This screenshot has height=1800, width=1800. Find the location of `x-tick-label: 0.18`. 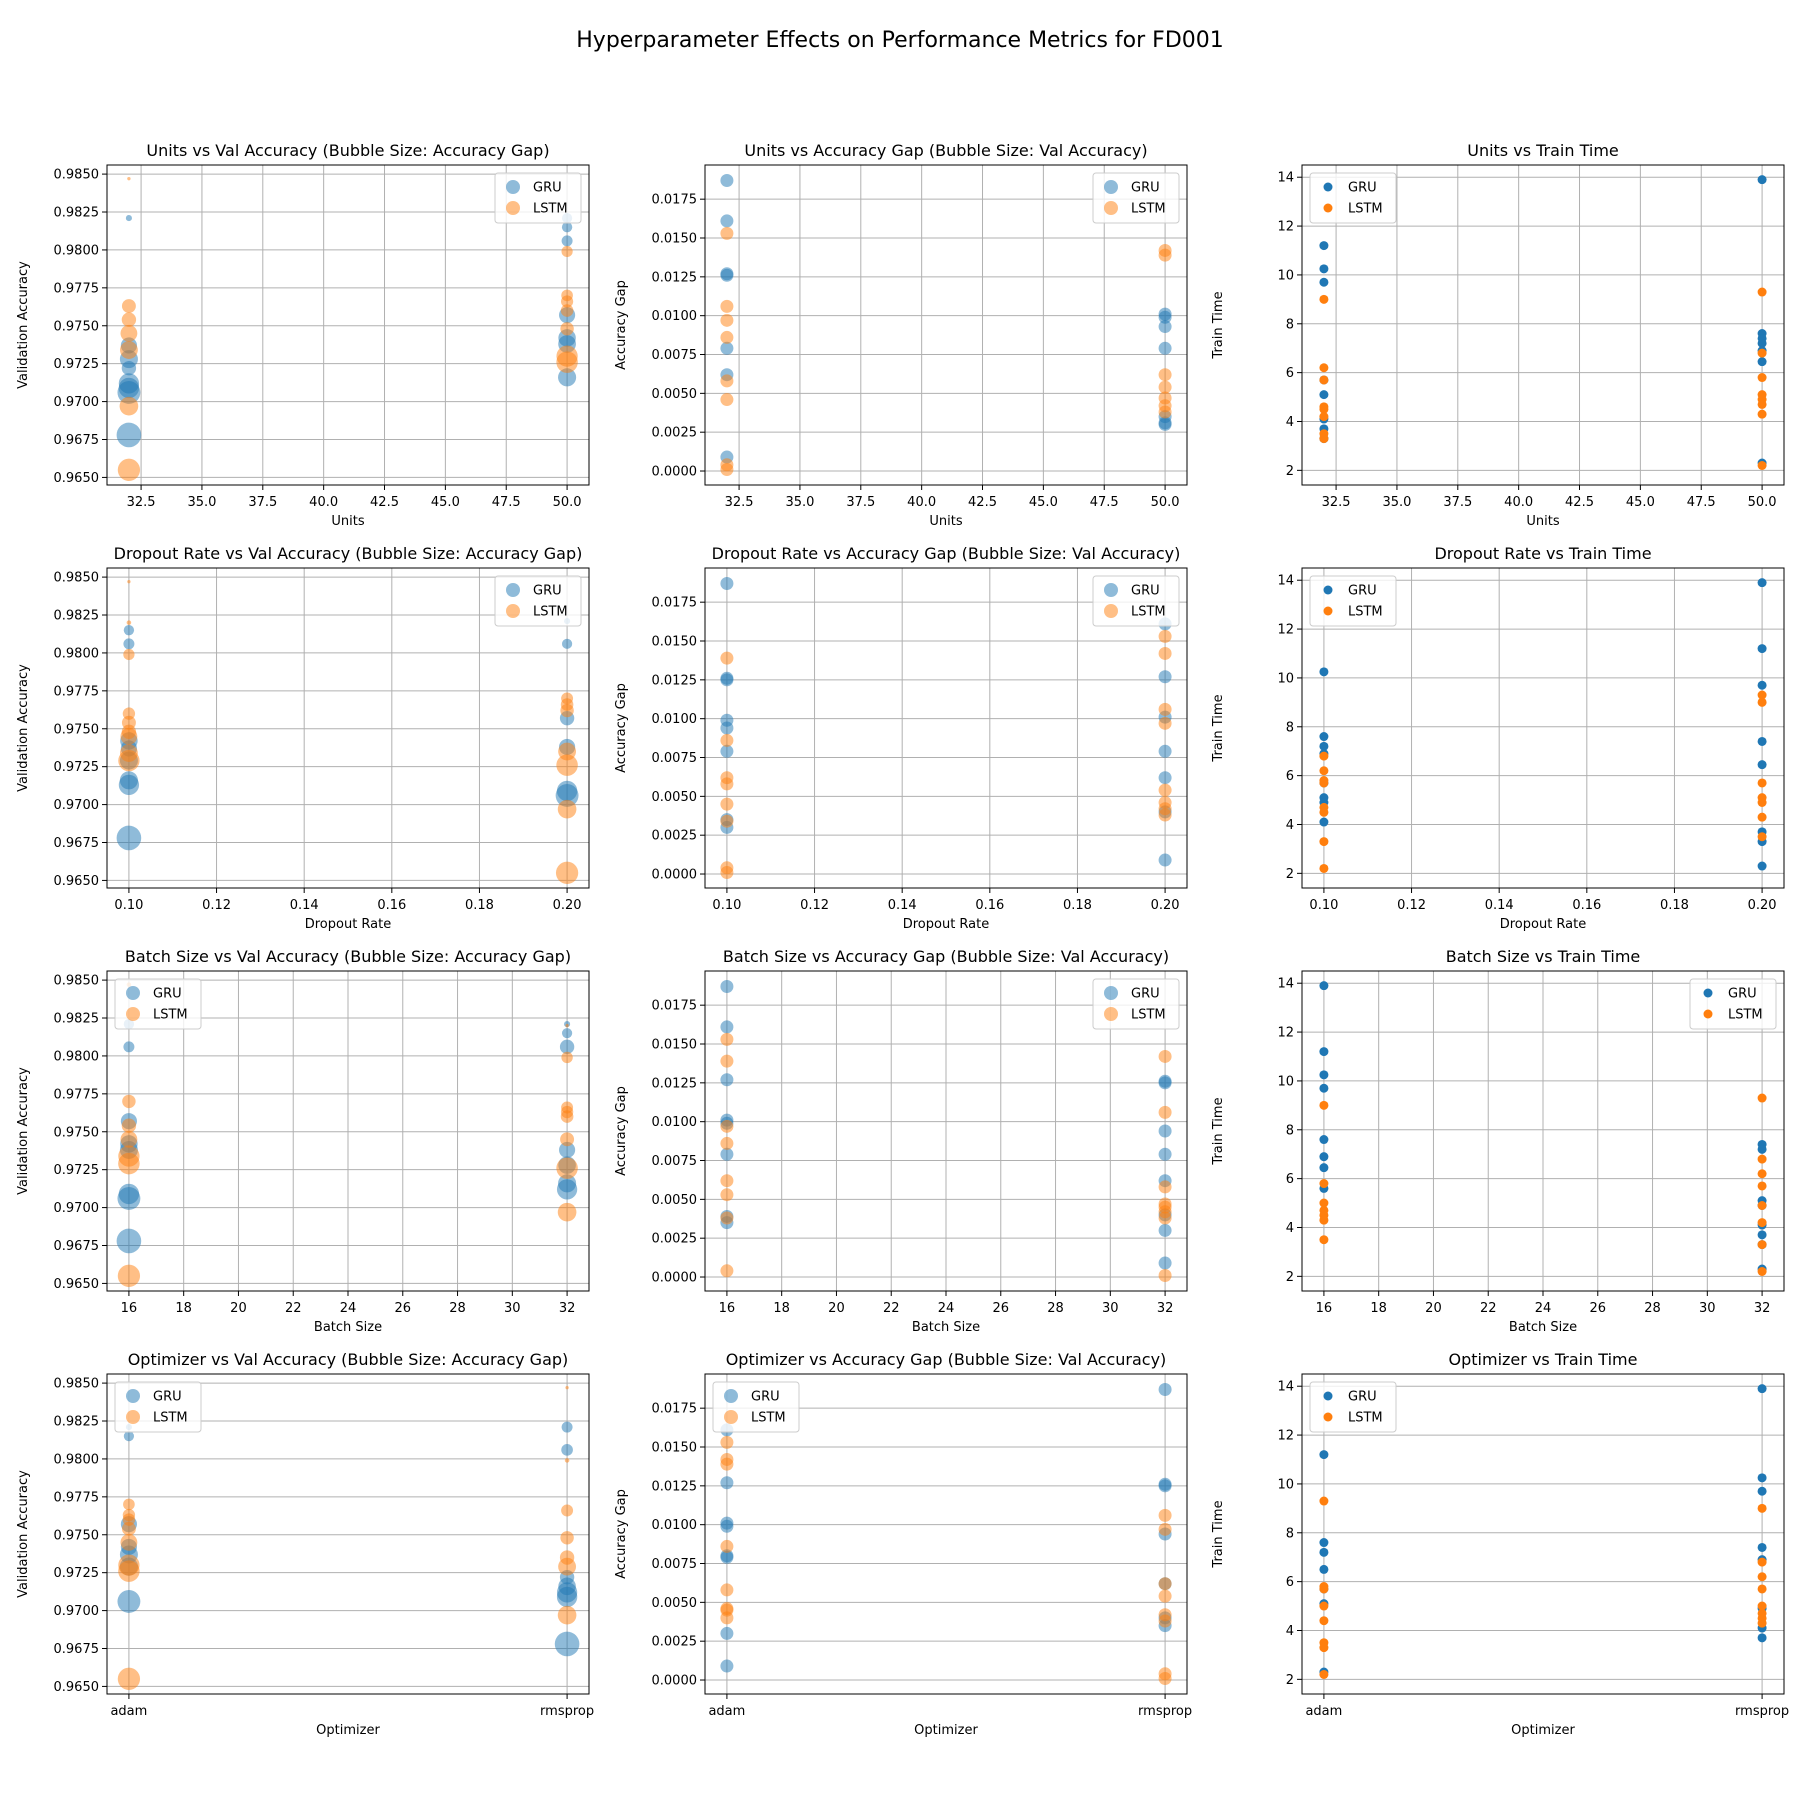

x-tick-label: 0.18 is located at coordinates (1674, 905).